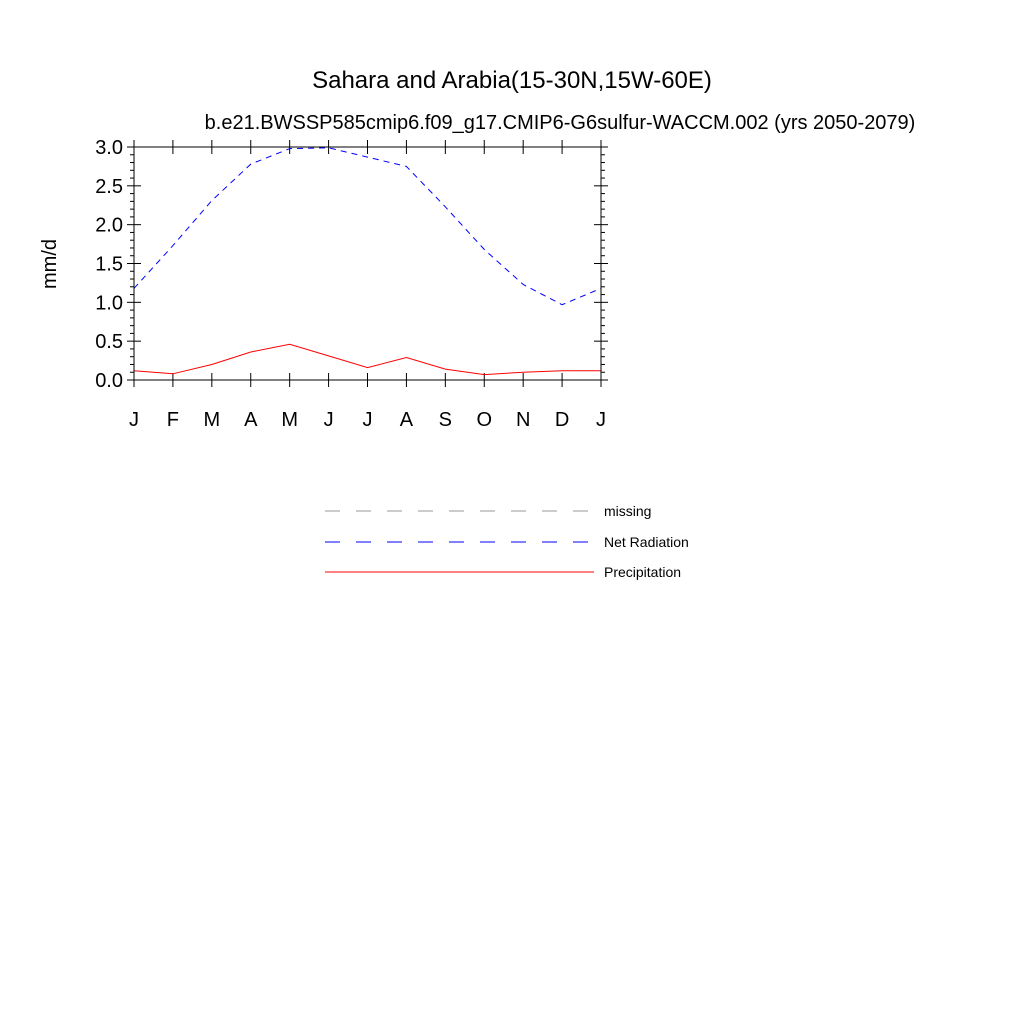 This screenshot has height=1024, width=1024. I want to click on chart-title: Sahara and Arabia(15-30N,15W-60E), so click(512, 80).